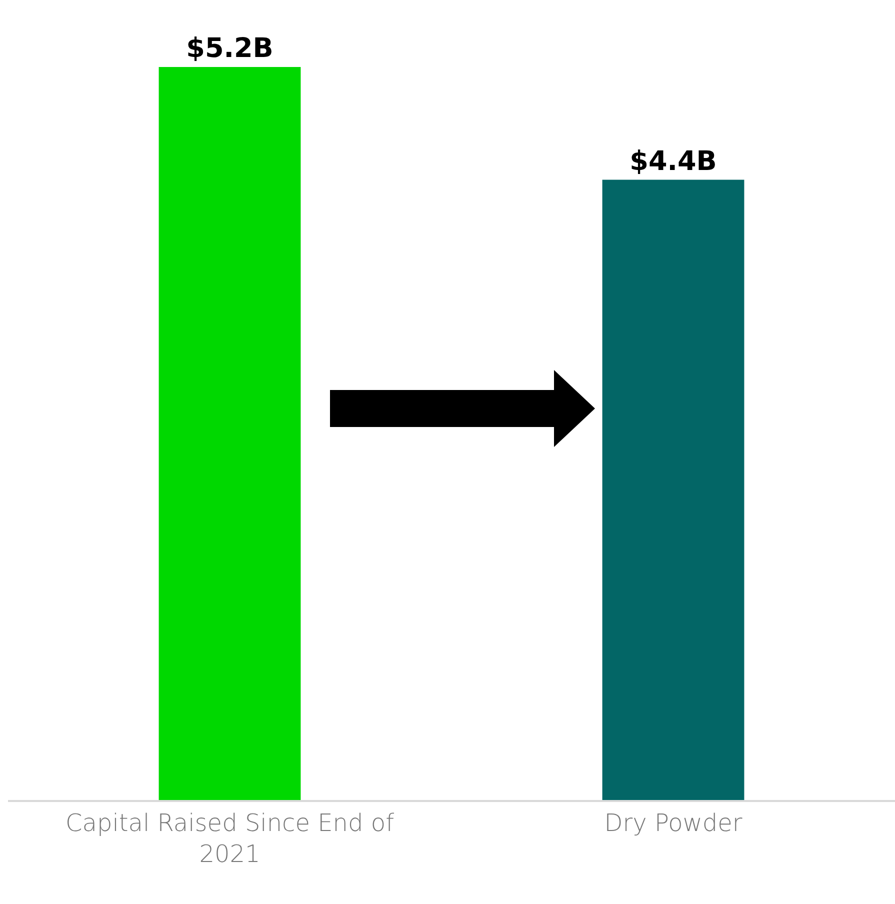 The width and height of the screenshot is (895, 904). I want to click on data-label: $5.2B, so click(230, 48).